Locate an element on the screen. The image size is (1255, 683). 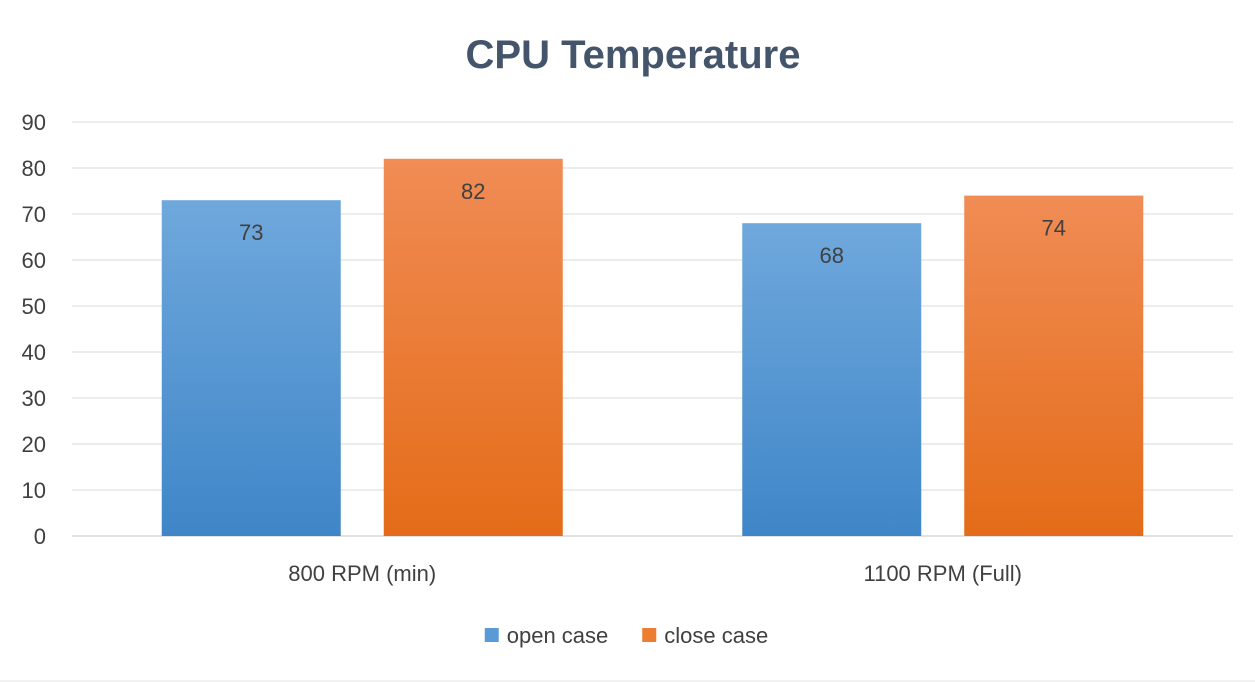
y-axis-ticks: 0 10 20 30 40 50 60 70 80 90 is located at coordinates (34, 329).